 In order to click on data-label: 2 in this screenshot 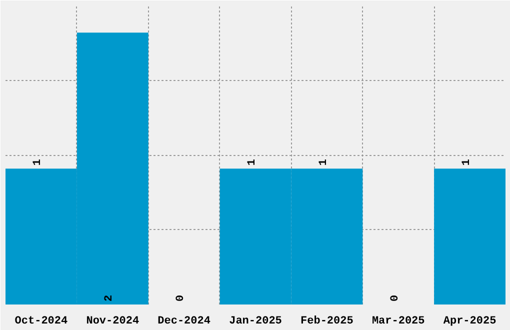, I will do `click(110, 298)`.